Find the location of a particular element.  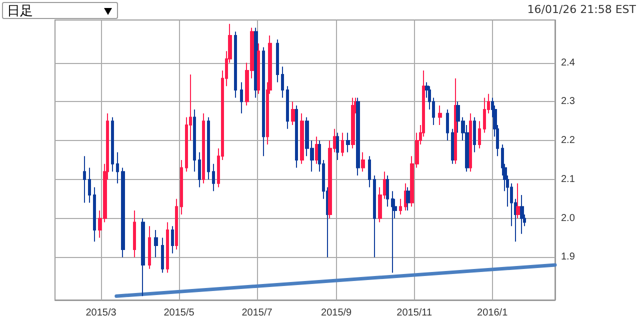

y-tick-label: 2.1 is located at coordinates (568, 179).